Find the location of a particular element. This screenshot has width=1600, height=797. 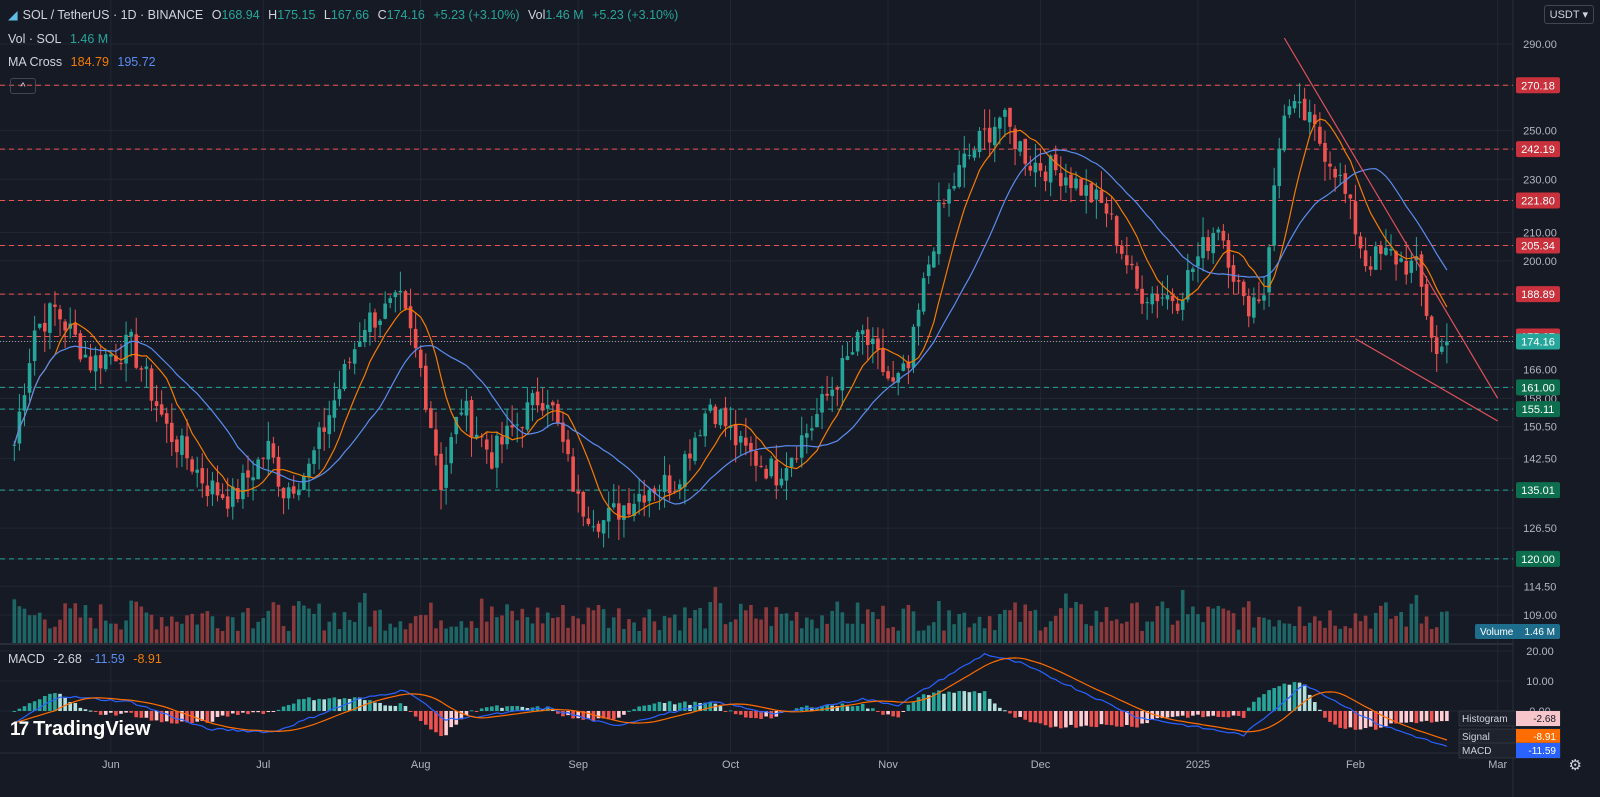

ma-cross-legend: MA Cross 184.79 195.72 is located at coordinates (84, 62).